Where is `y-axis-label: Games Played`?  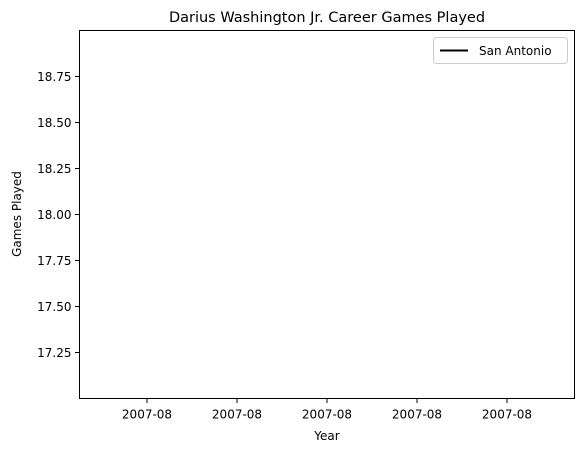
y-axis-label: Games Played is located at coordinates (17, 214).